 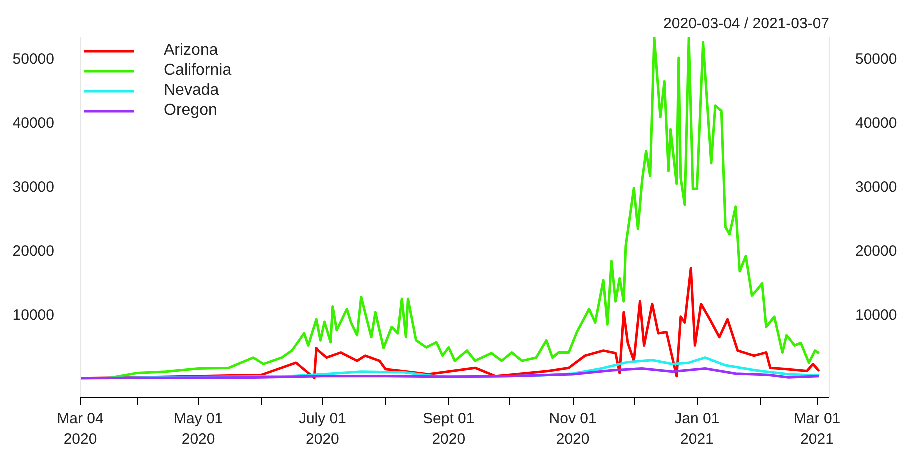 I want to click on legend-label: Arizona, so click(x=191, y=51).